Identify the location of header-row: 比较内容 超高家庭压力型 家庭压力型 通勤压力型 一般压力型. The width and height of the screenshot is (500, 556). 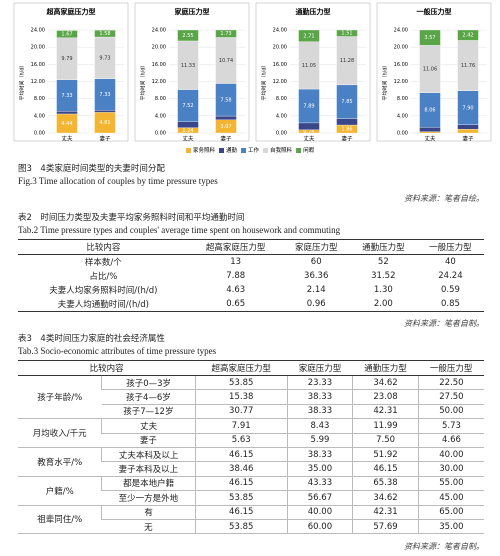
(251, 247).